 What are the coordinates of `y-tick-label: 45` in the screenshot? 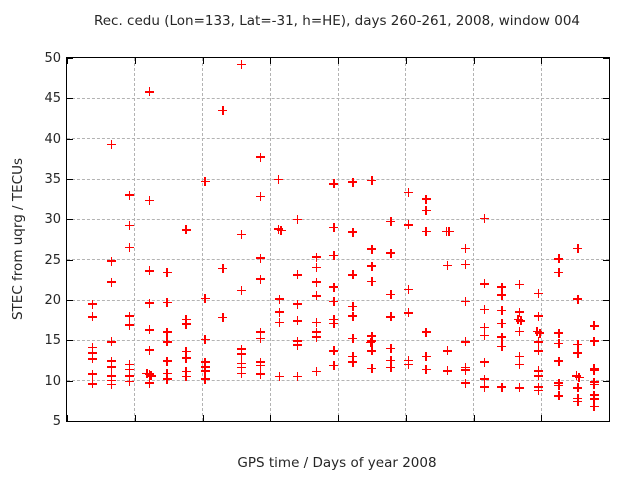 It's located at (52, 99).